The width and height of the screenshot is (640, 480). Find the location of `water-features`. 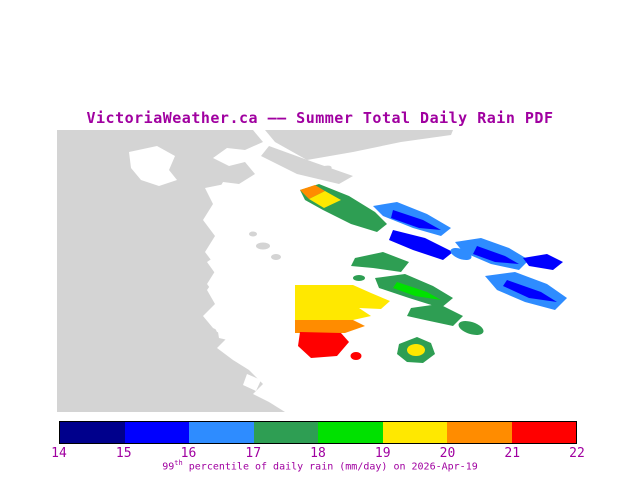

water-features is located at coordinates (211, 268).